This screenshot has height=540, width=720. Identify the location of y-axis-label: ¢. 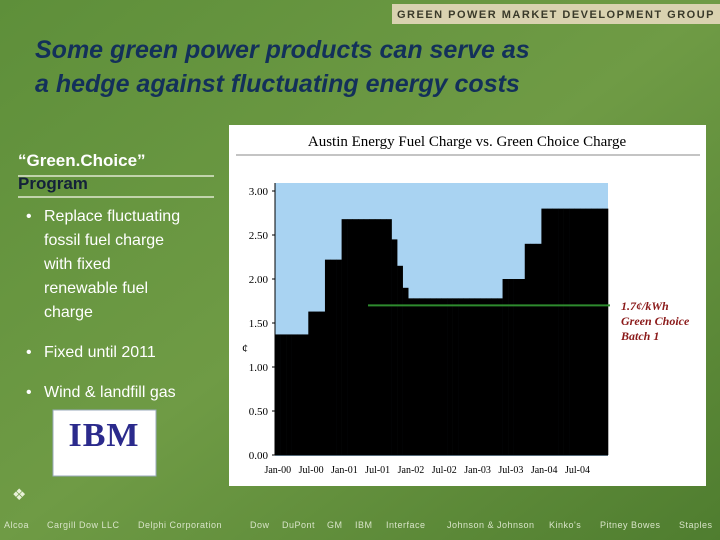
(245, 348).